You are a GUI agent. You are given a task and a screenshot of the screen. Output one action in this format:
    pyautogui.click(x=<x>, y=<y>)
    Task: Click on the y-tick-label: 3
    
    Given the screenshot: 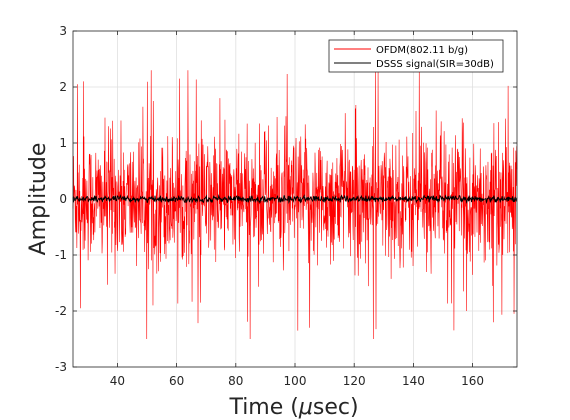 What is the action you would take?
    pyautogui.click(x=63, y=31)
    